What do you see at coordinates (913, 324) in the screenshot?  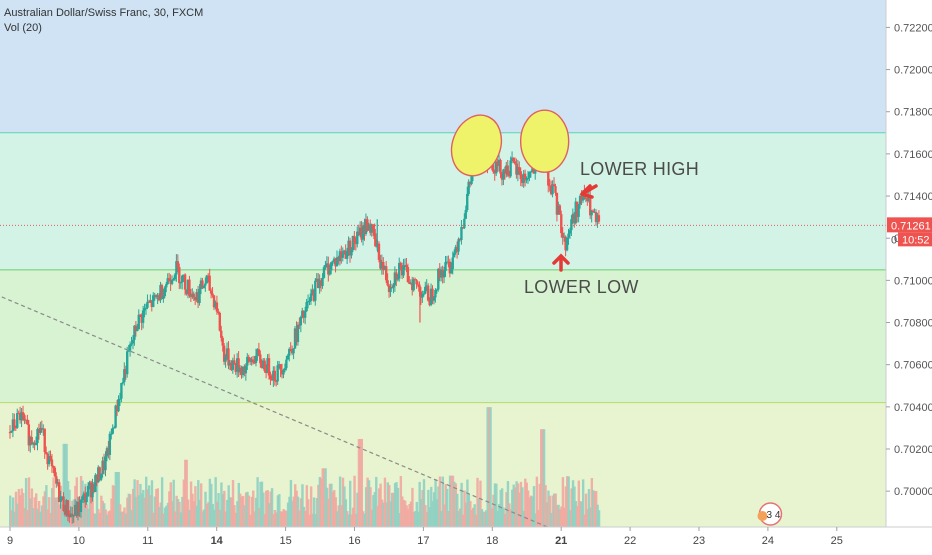 I see `y-tick-label: 0.70800` at bounding box center [913, 324].